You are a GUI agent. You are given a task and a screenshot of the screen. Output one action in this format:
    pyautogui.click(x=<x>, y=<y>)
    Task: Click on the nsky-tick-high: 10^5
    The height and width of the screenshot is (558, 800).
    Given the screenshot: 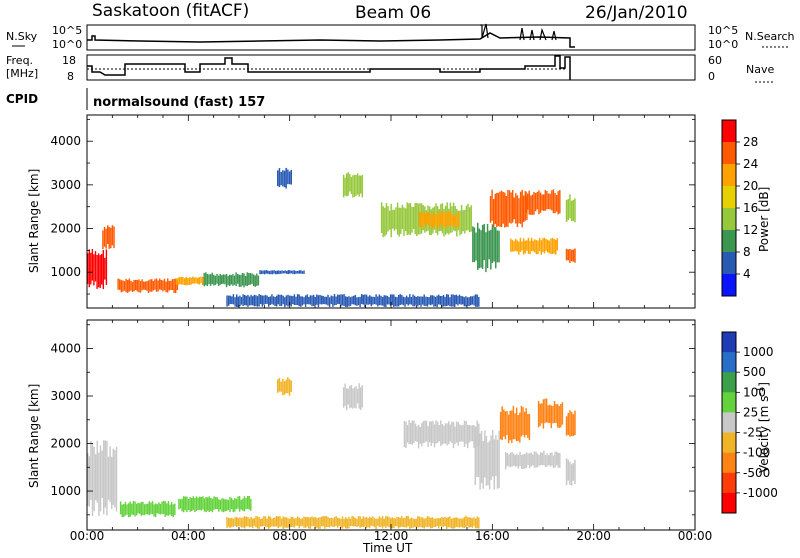 What is the action you would take?
    pyautogui.click(x=67, y=30)
    